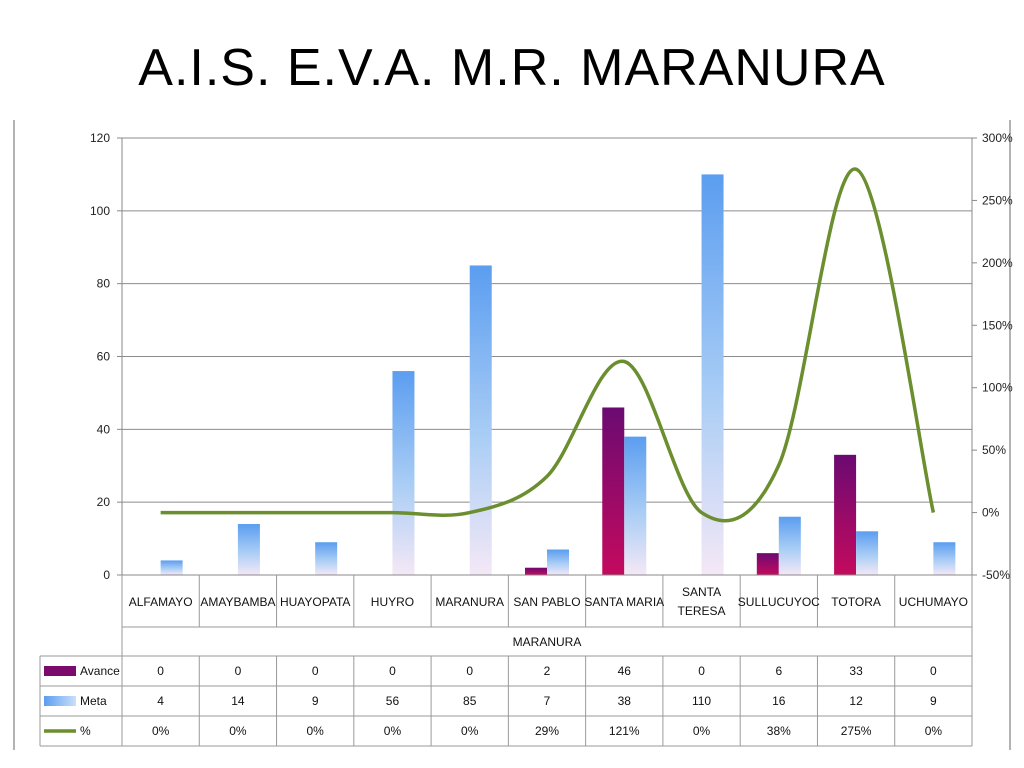 The width and height of the screenshot is (1024, 768). What do you see at coordinates (104, 502) in the screenshot?
I see `y-tick-label: 20` at bounding box center [104, 502].